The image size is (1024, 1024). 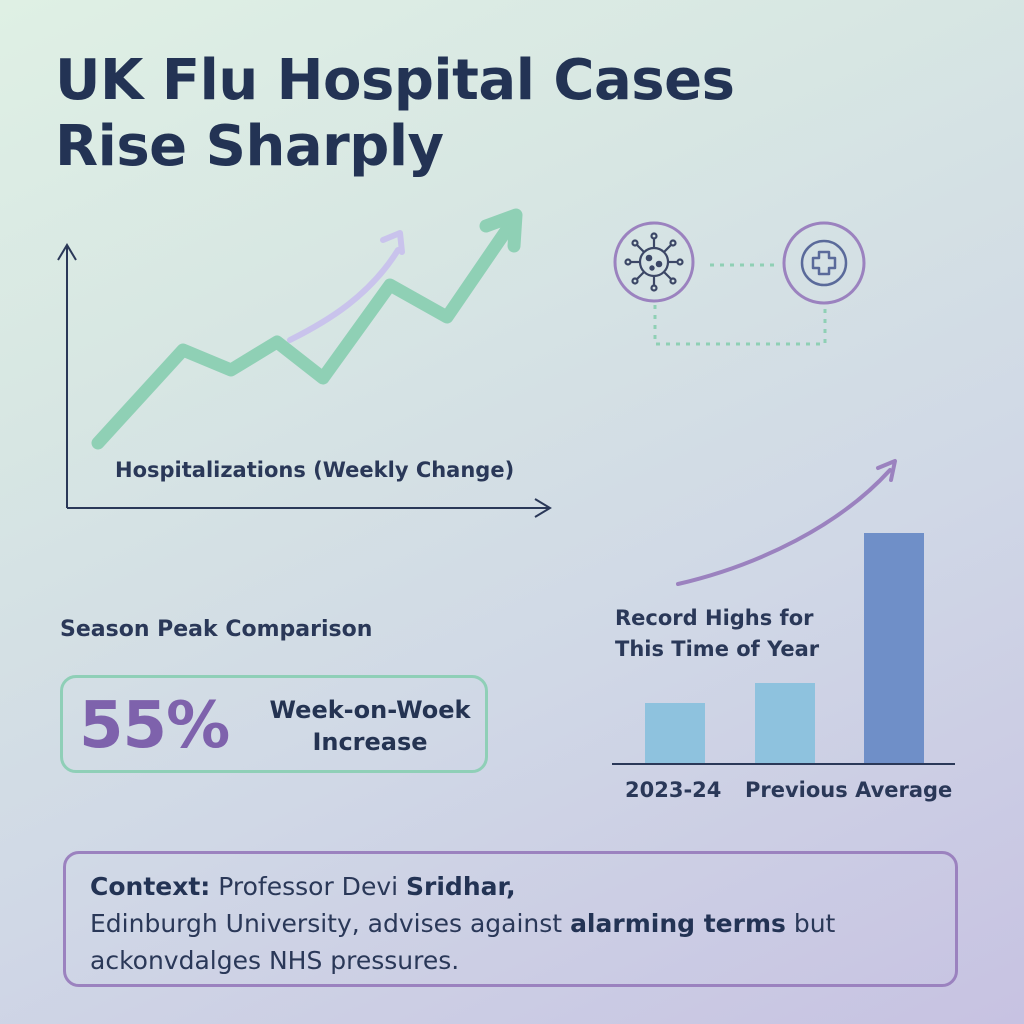 I want to click on context-line-2-pre: Edinburgh University, advises against, so click(x=330, y=923).